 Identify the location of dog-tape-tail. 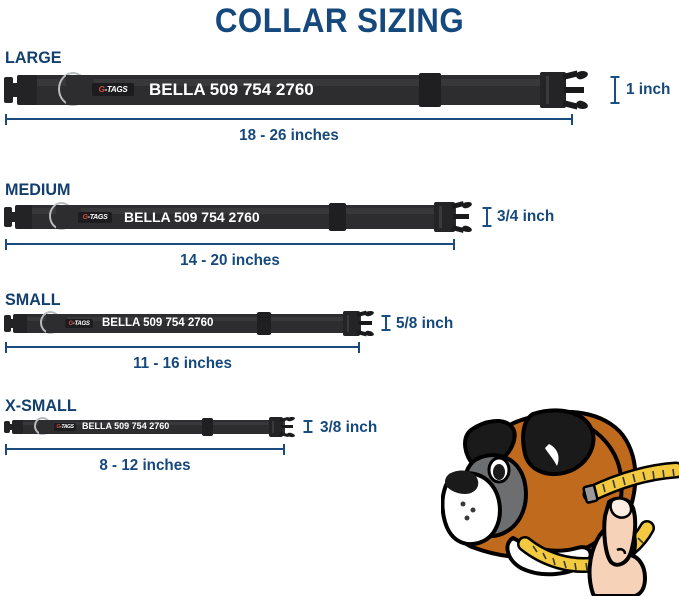
(632, 482).